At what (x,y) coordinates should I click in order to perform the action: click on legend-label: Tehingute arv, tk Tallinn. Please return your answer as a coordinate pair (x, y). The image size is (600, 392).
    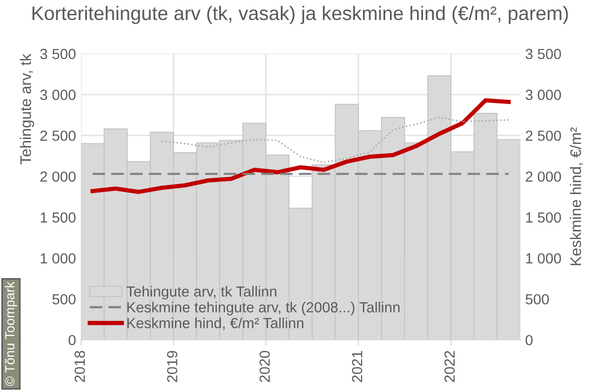
    Looking at the image, I should click on (201, 293).